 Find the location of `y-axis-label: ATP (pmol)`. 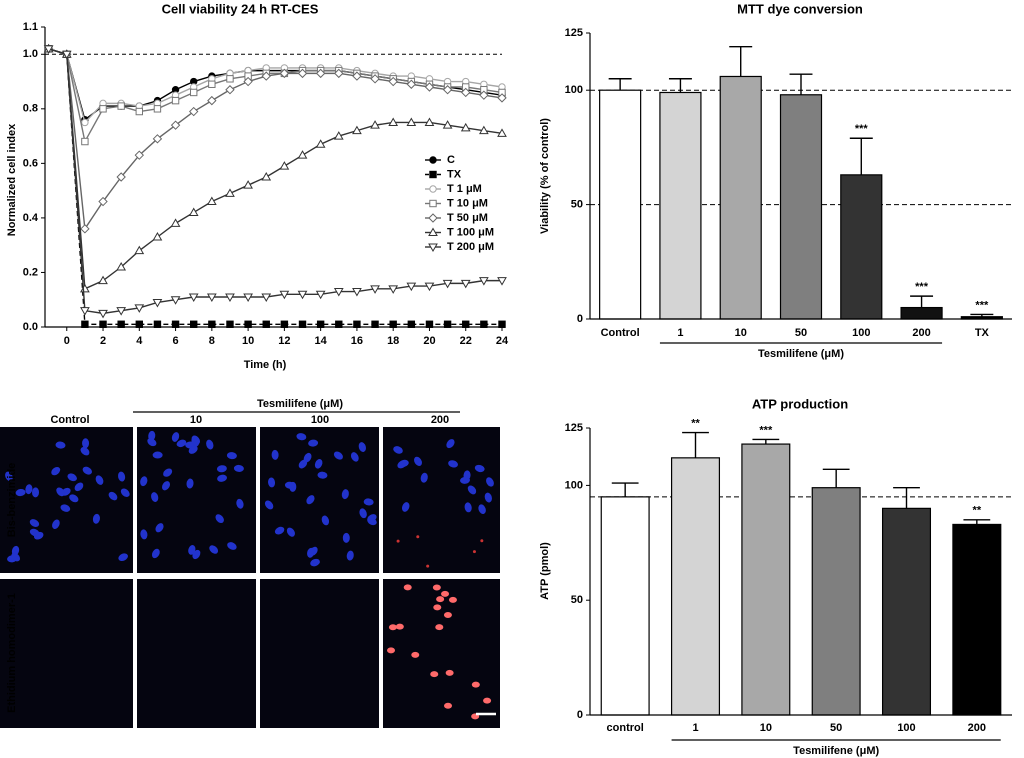

y-axis-label: ATP (pmol) is located at coordinates (545, 571).